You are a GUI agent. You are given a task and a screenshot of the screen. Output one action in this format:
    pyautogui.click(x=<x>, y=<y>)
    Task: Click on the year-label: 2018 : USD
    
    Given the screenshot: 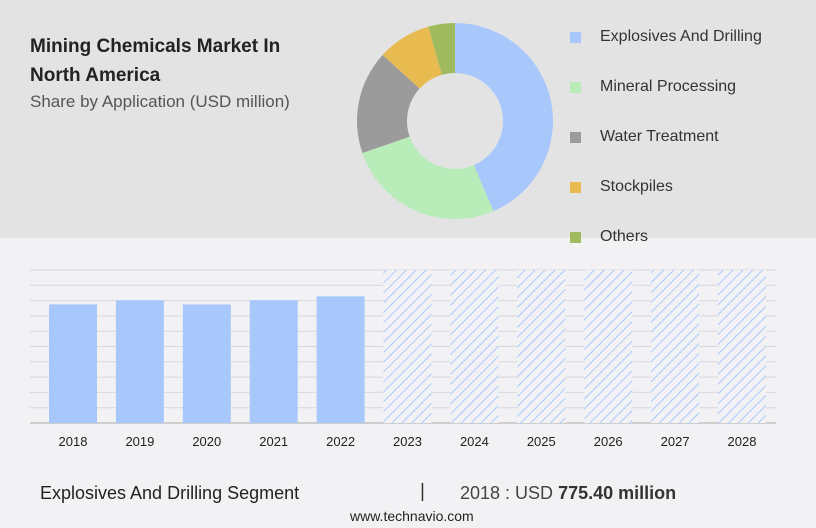 What is the action you would take?
    pyautogui.click(x=507, y=493)
    